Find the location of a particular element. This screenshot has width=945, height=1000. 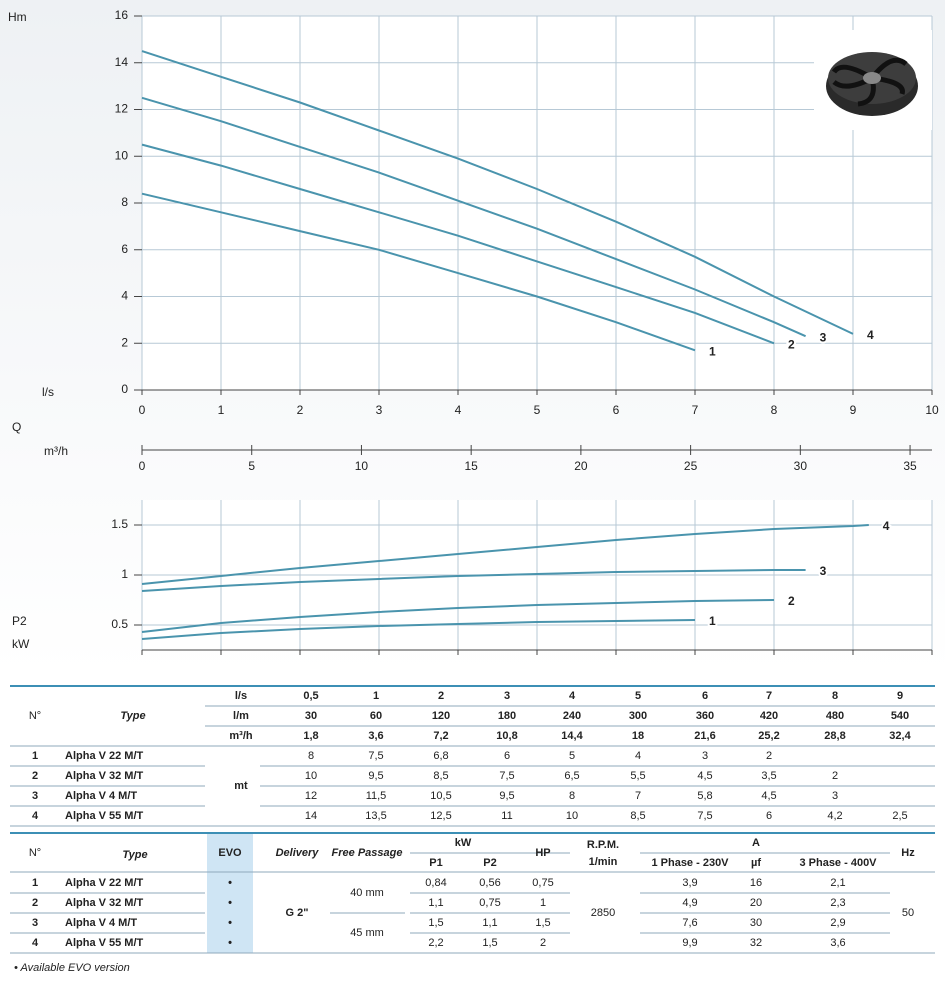

cell: 8 is located at coordinates (311, 756).